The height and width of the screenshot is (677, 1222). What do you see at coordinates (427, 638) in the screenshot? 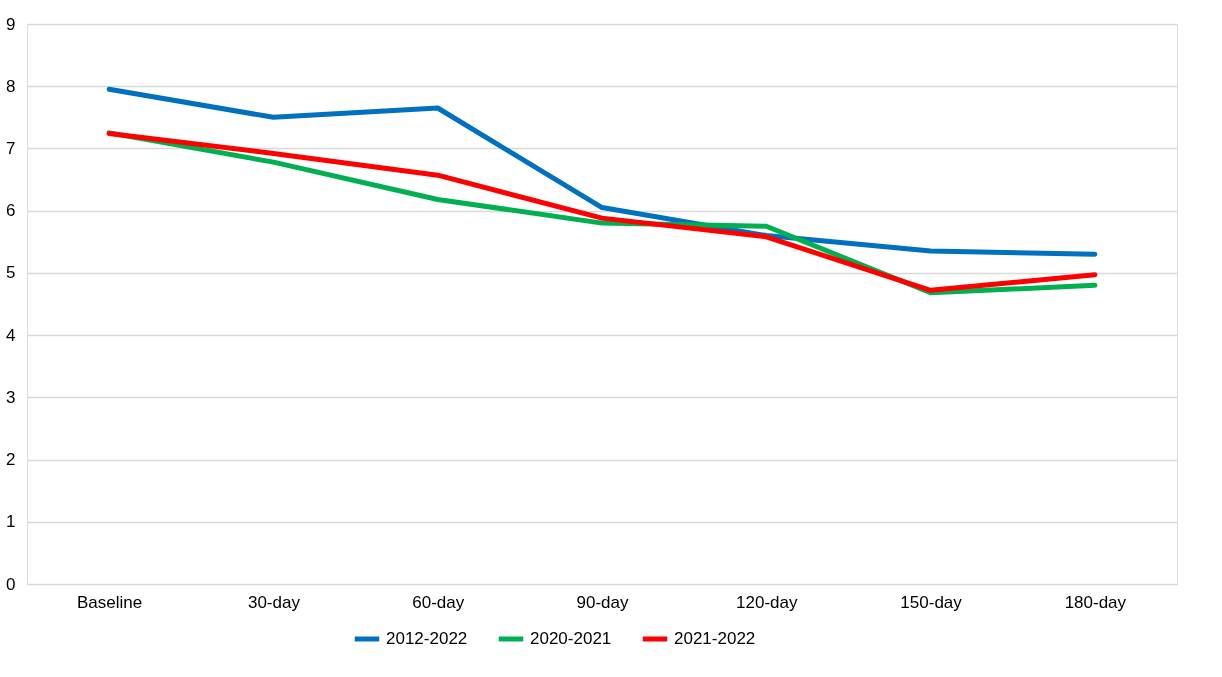
I see `legend-label: 2012-2022` at bounding box center [427, 638].